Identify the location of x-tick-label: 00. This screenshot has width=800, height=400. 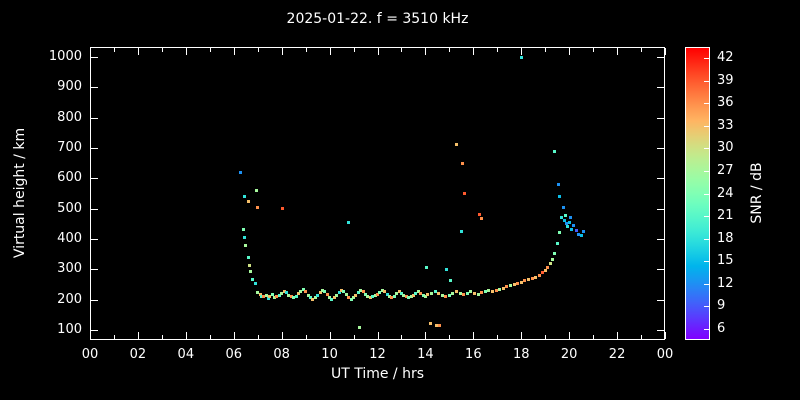
(665, 354).